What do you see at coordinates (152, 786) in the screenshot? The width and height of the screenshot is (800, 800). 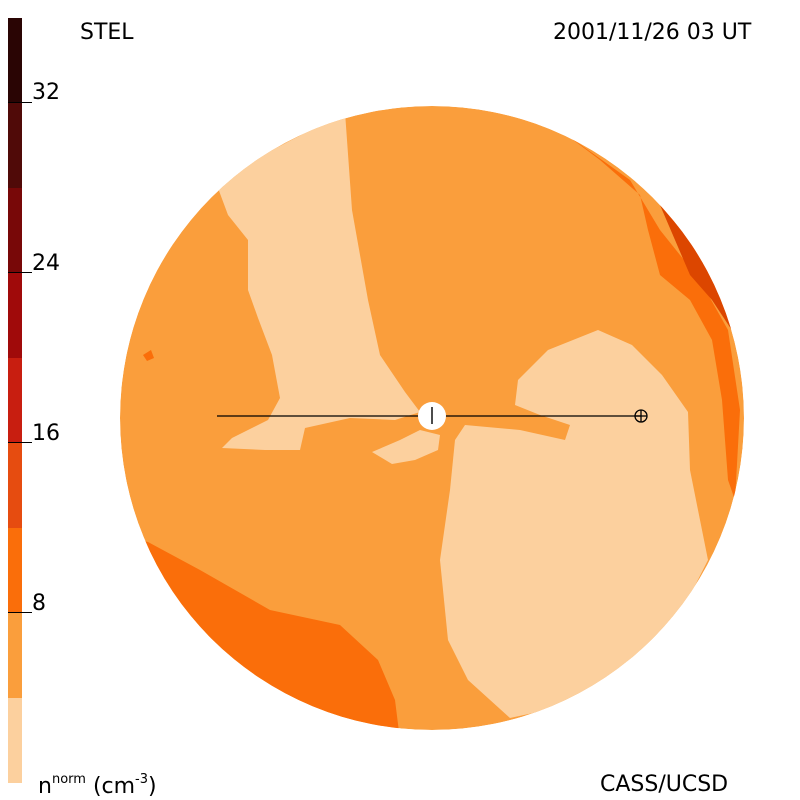 I see `units-close: )` at bounding box center [152, 786].